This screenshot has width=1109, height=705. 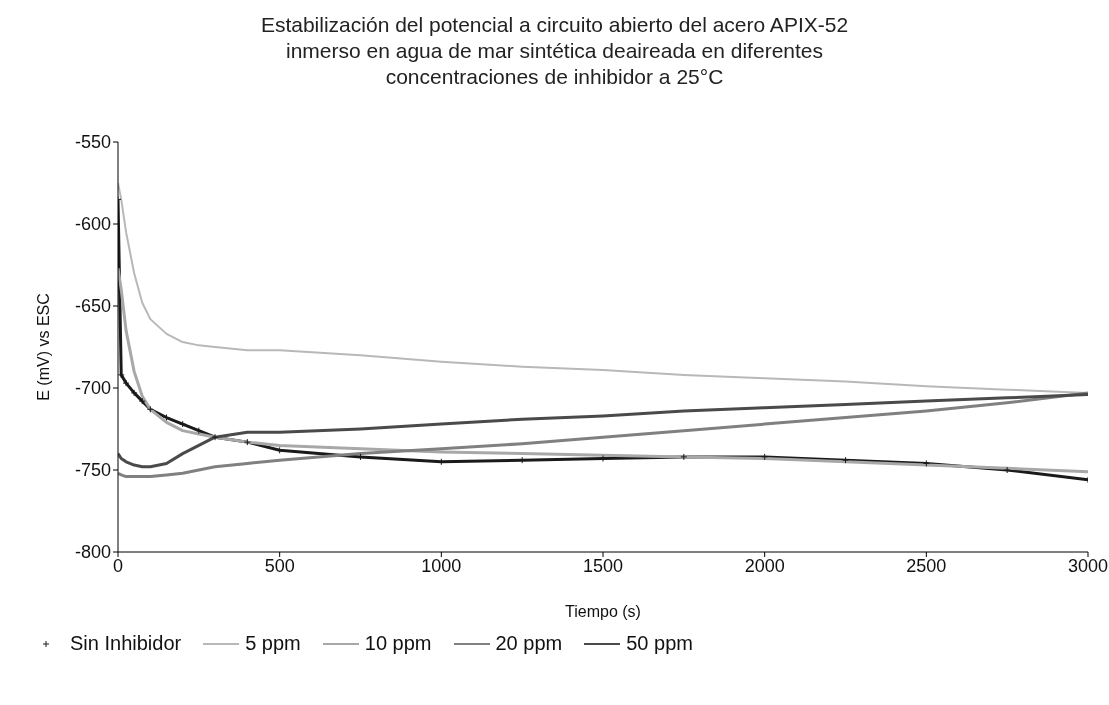 What do you see at coordinates (92, 224) in the screenshot?
I see `y-tick-label: -600` at bounding box center [92, 224].